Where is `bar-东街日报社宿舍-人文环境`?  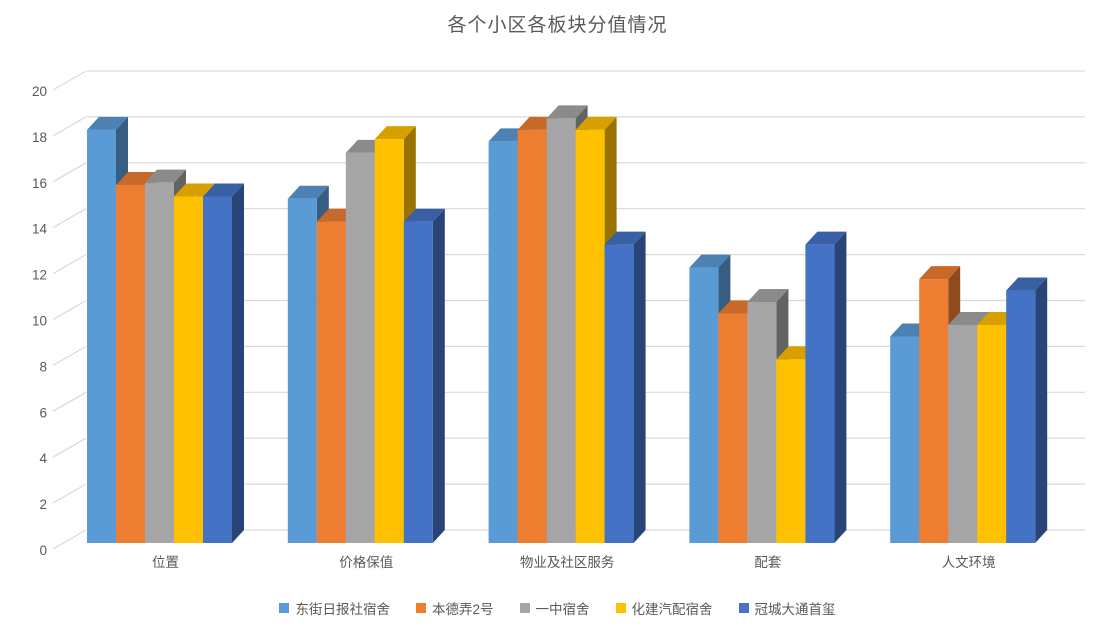
bar-东街日报社宿舍-人文环境 is located at coordinates (905, 439).